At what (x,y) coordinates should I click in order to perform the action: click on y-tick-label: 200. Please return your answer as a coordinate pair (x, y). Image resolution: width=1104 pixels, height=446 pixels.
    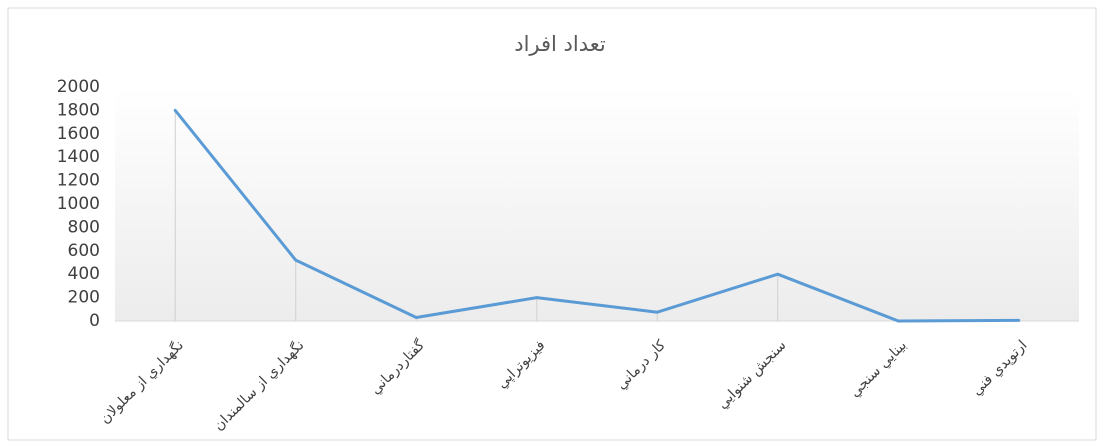
    Looking at the image, I should click on (84, 298).